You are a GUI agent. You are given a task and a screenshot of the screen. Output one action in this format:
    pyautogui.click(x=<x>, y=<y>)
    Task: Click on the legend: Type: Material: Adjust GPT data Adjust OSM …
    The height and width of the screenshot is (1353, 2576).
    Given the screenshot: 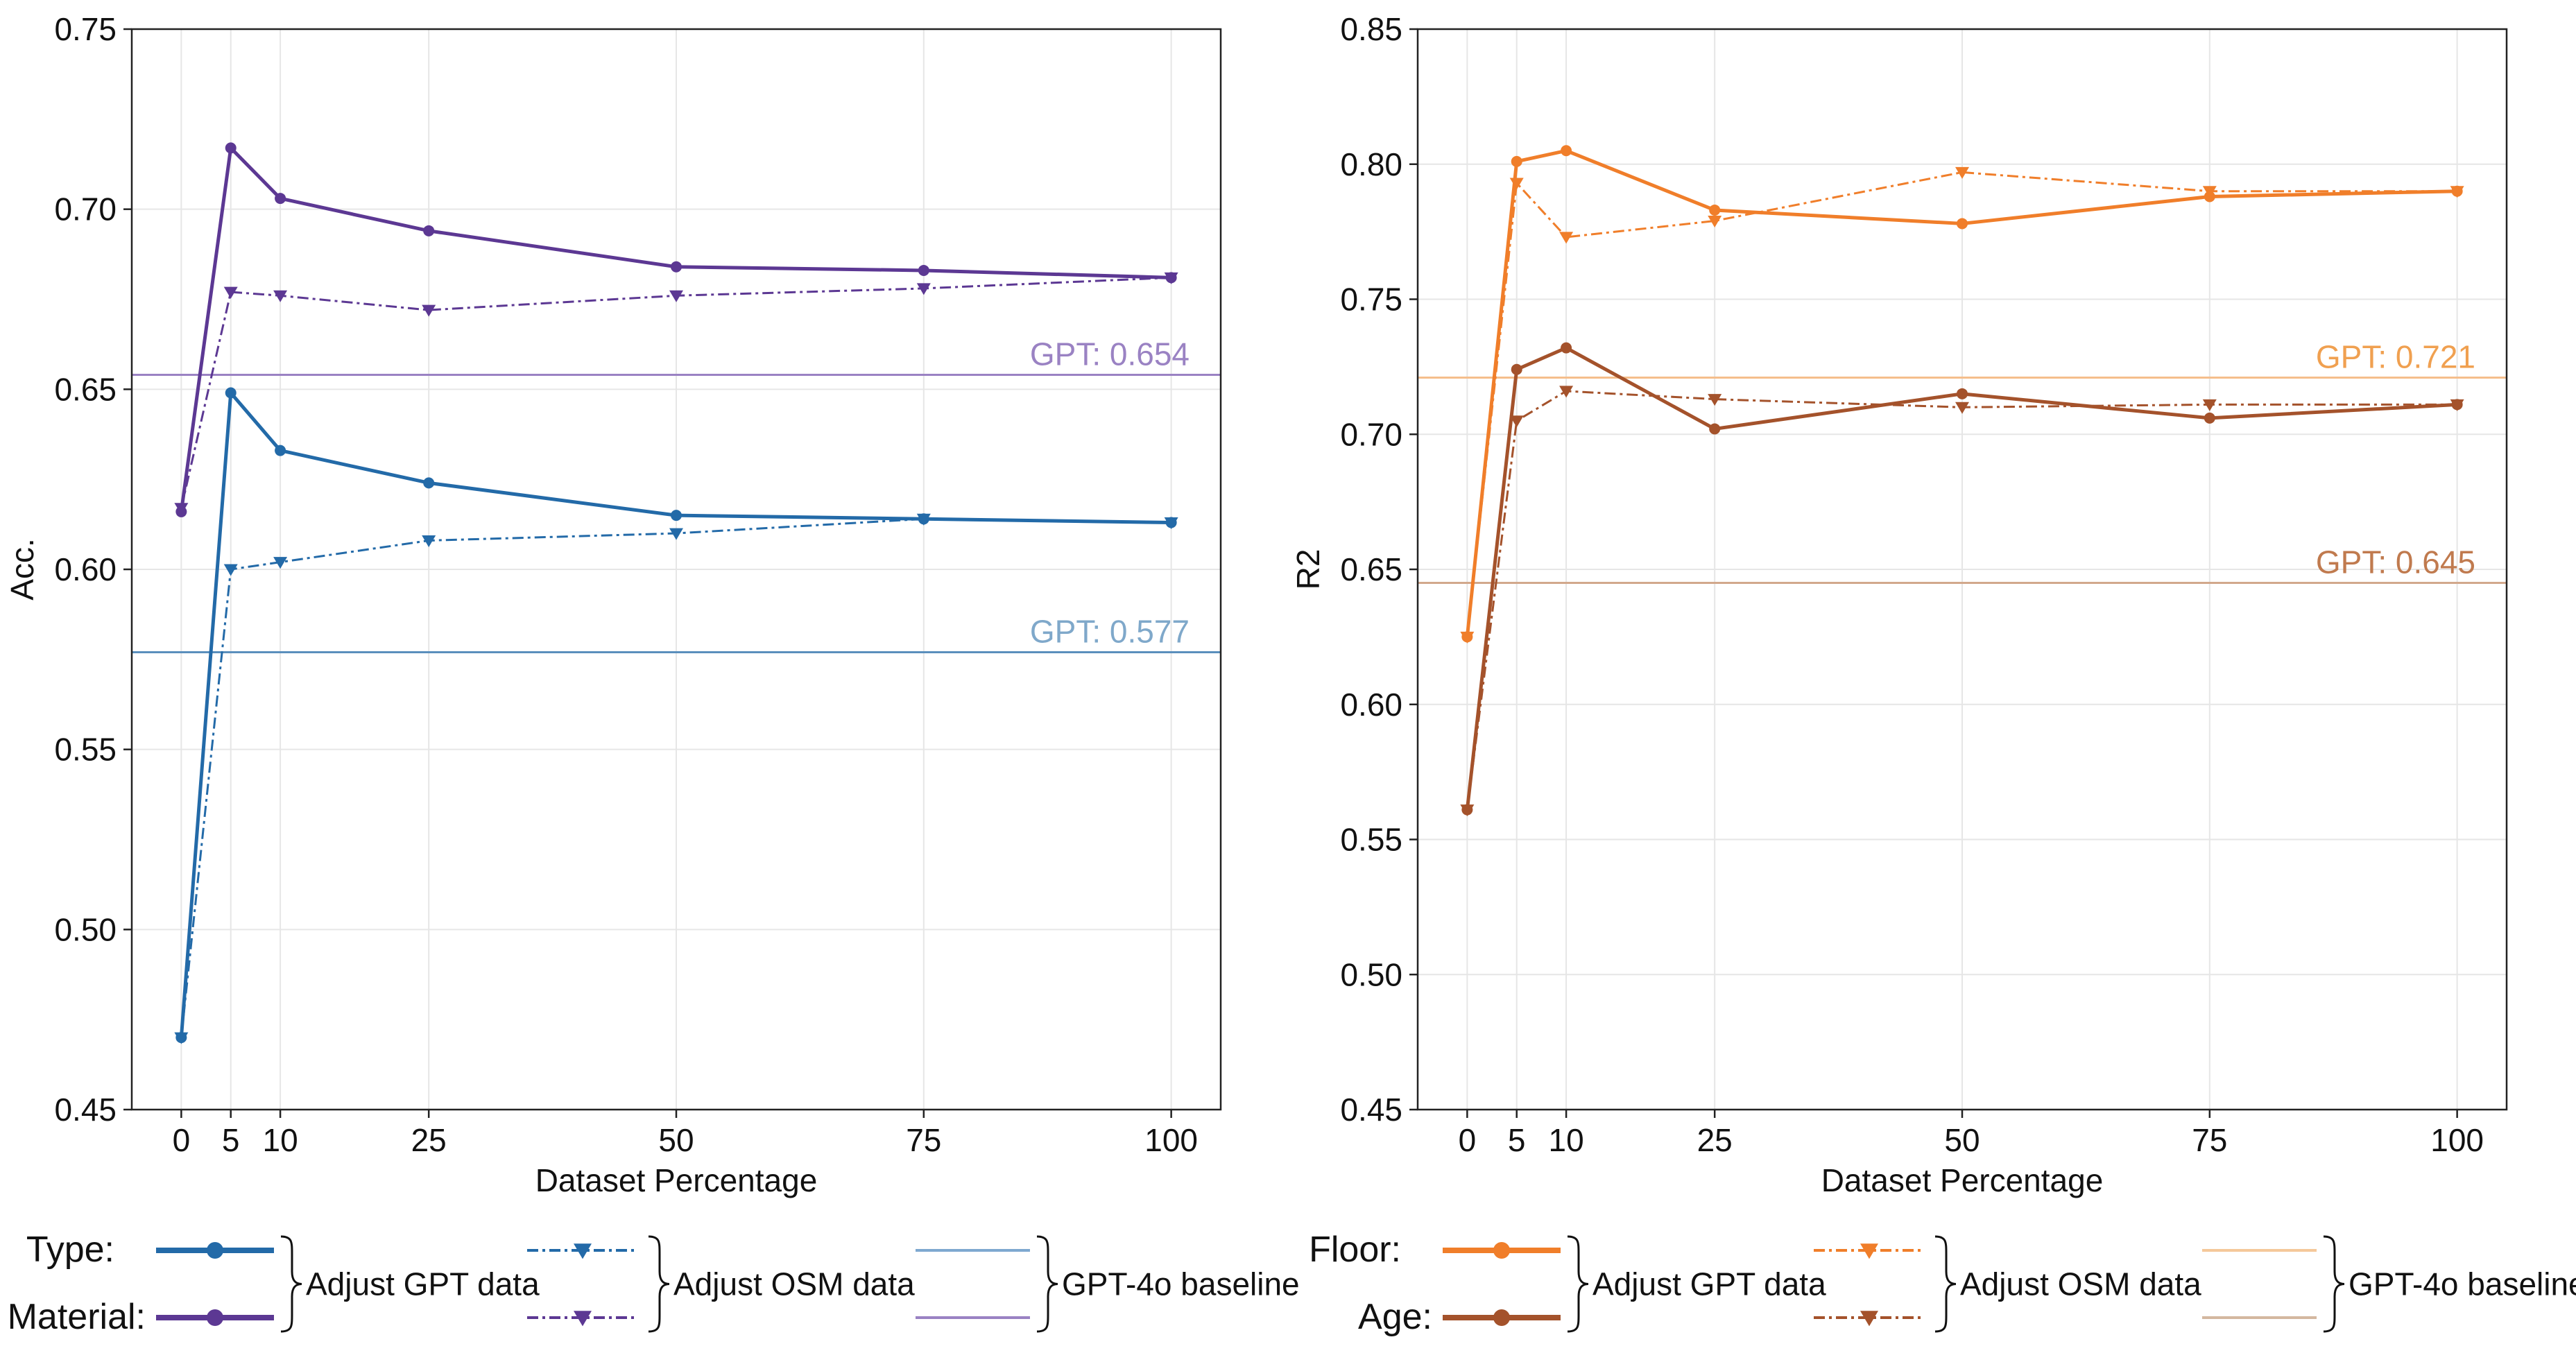 What is the action you would take?
    pyautogui.click(x=654, y=1283)
    